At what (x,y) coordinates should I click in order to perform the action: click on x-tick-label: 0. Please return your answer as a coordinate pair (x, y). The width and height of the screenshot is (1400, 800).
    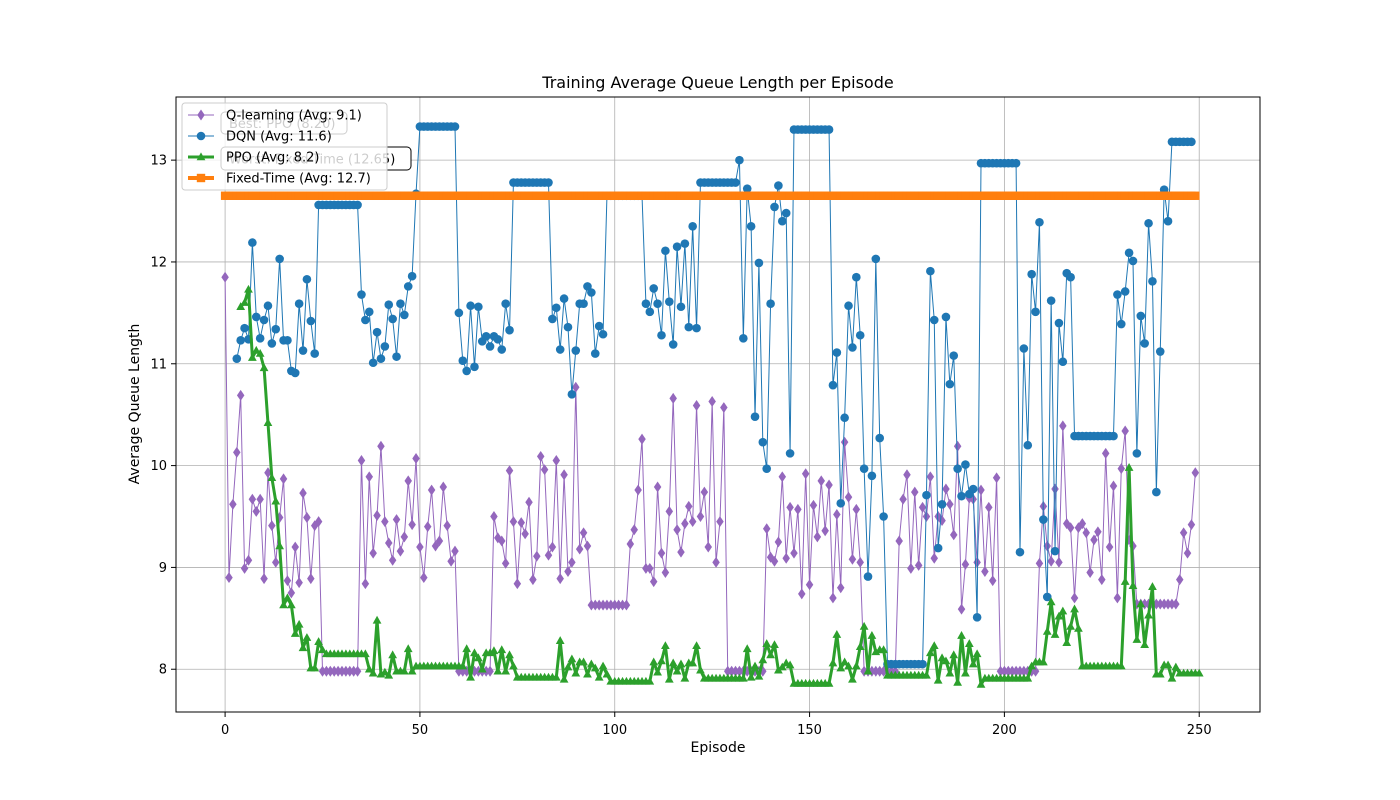
    Looking at the image, I should click on (225, 730).